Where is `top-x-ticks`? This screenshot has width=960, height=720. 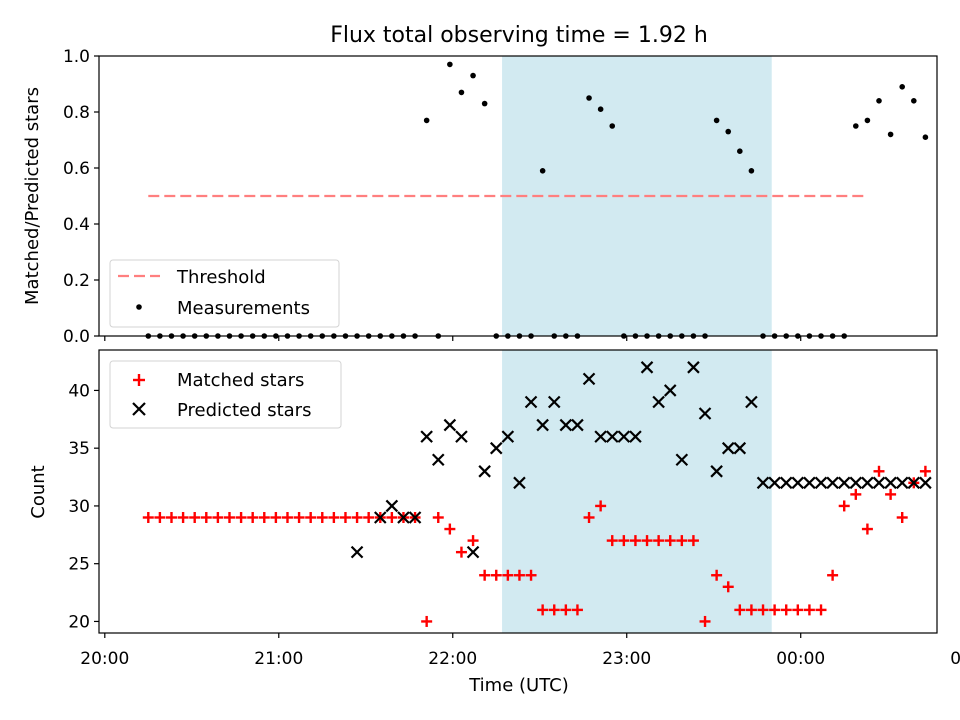 top-x-ticks is located at coordinates (453, 338).